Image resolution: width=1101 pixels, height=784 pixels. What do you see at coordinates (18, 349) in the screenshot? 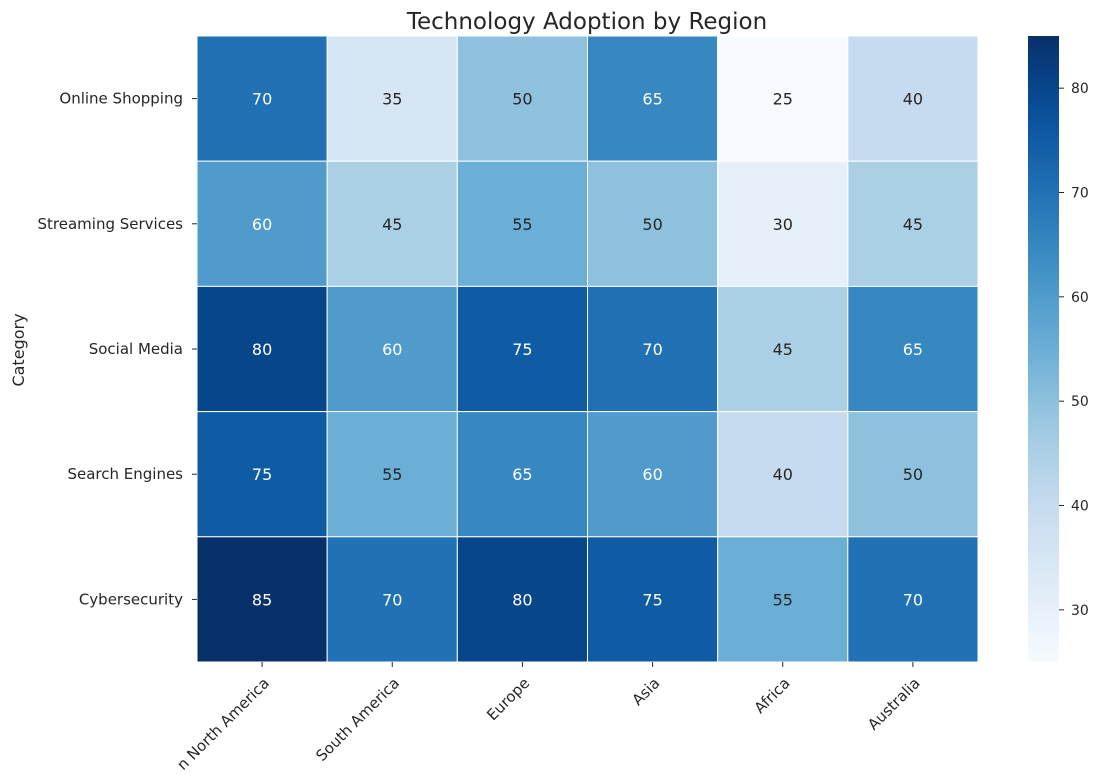
I see `y-axis-label: Category` at bounding box center [18, 349].